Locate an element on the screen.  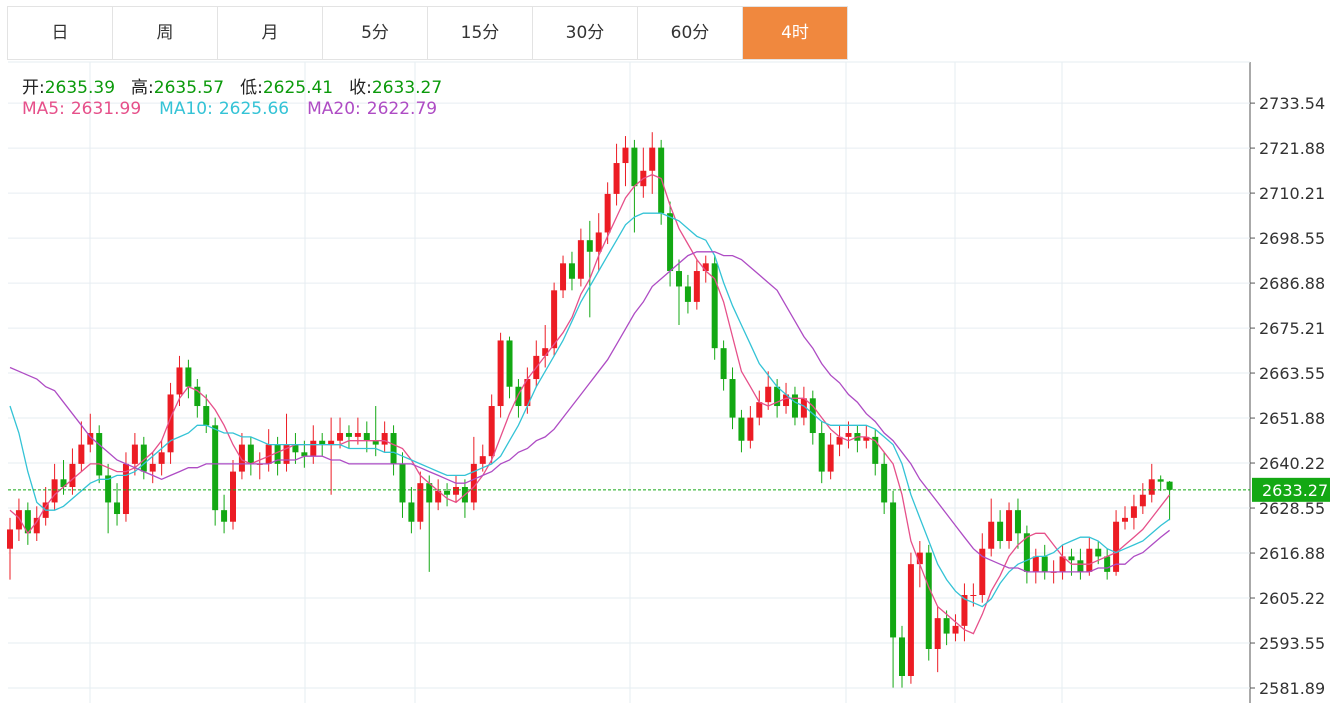
period-tab: 周 is located at coordinates (165, 33).